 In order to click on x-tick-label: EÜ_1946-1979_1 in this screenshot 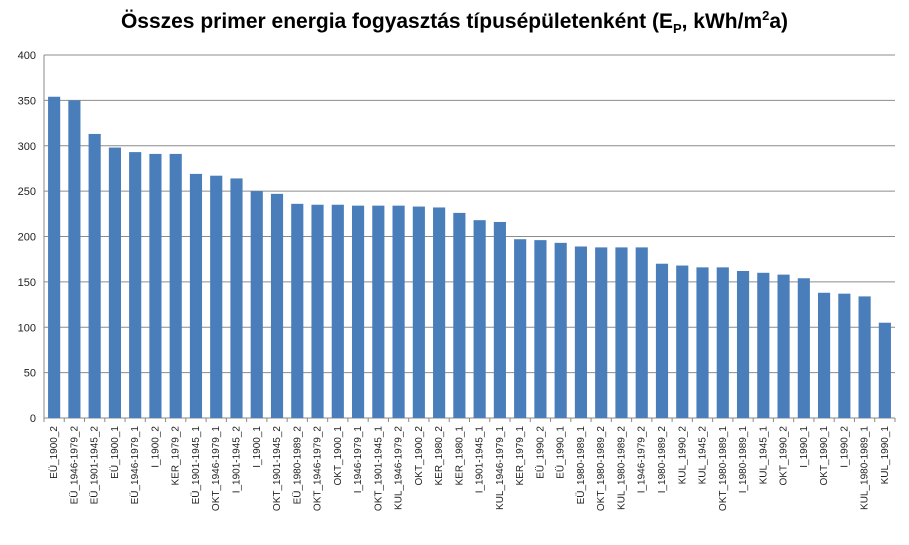, I will do `click(135, 465)`.